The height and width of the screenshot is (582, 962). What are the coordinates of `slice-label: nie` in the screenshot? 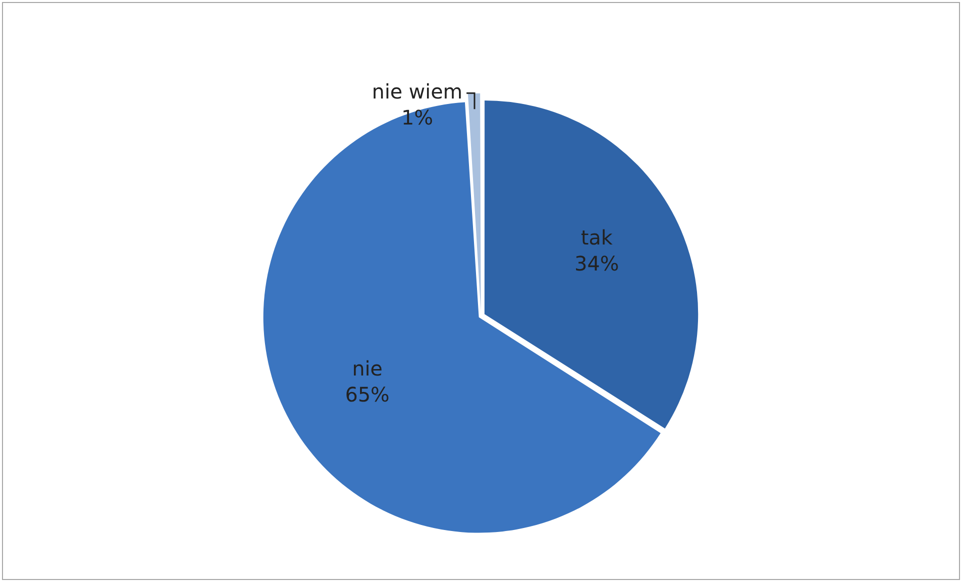 It's located at (367, 368).